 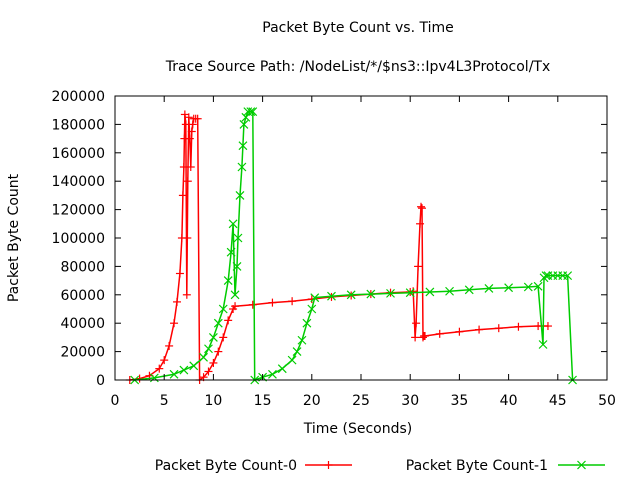 I want to click on y-tick-label: 80000, so click(x=82, y=267).